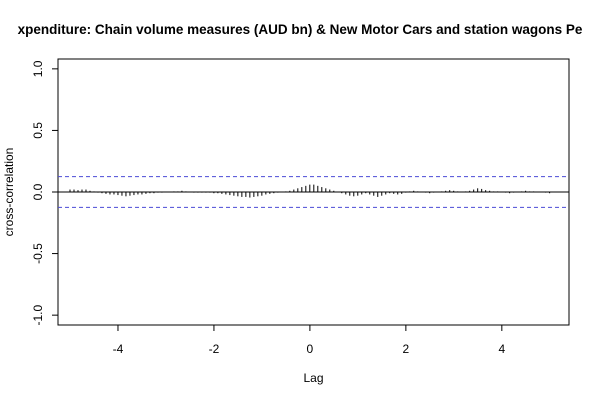 Image resolution: width=600 pixels, height=405 pixels. I want to click on reference-lines, so click(313, 192).